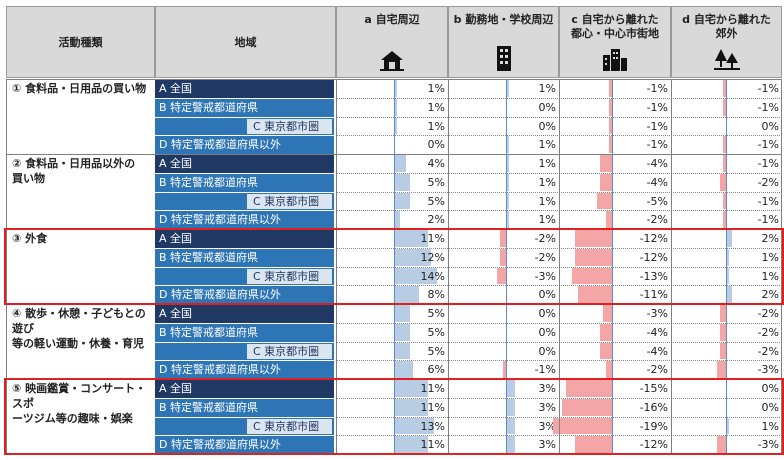 This screenshot has height=460, width=784. What do you see at coordinates (653, 276) in the screenshot?
I see `value-cell: -13%` at bounding box center [653, 276].